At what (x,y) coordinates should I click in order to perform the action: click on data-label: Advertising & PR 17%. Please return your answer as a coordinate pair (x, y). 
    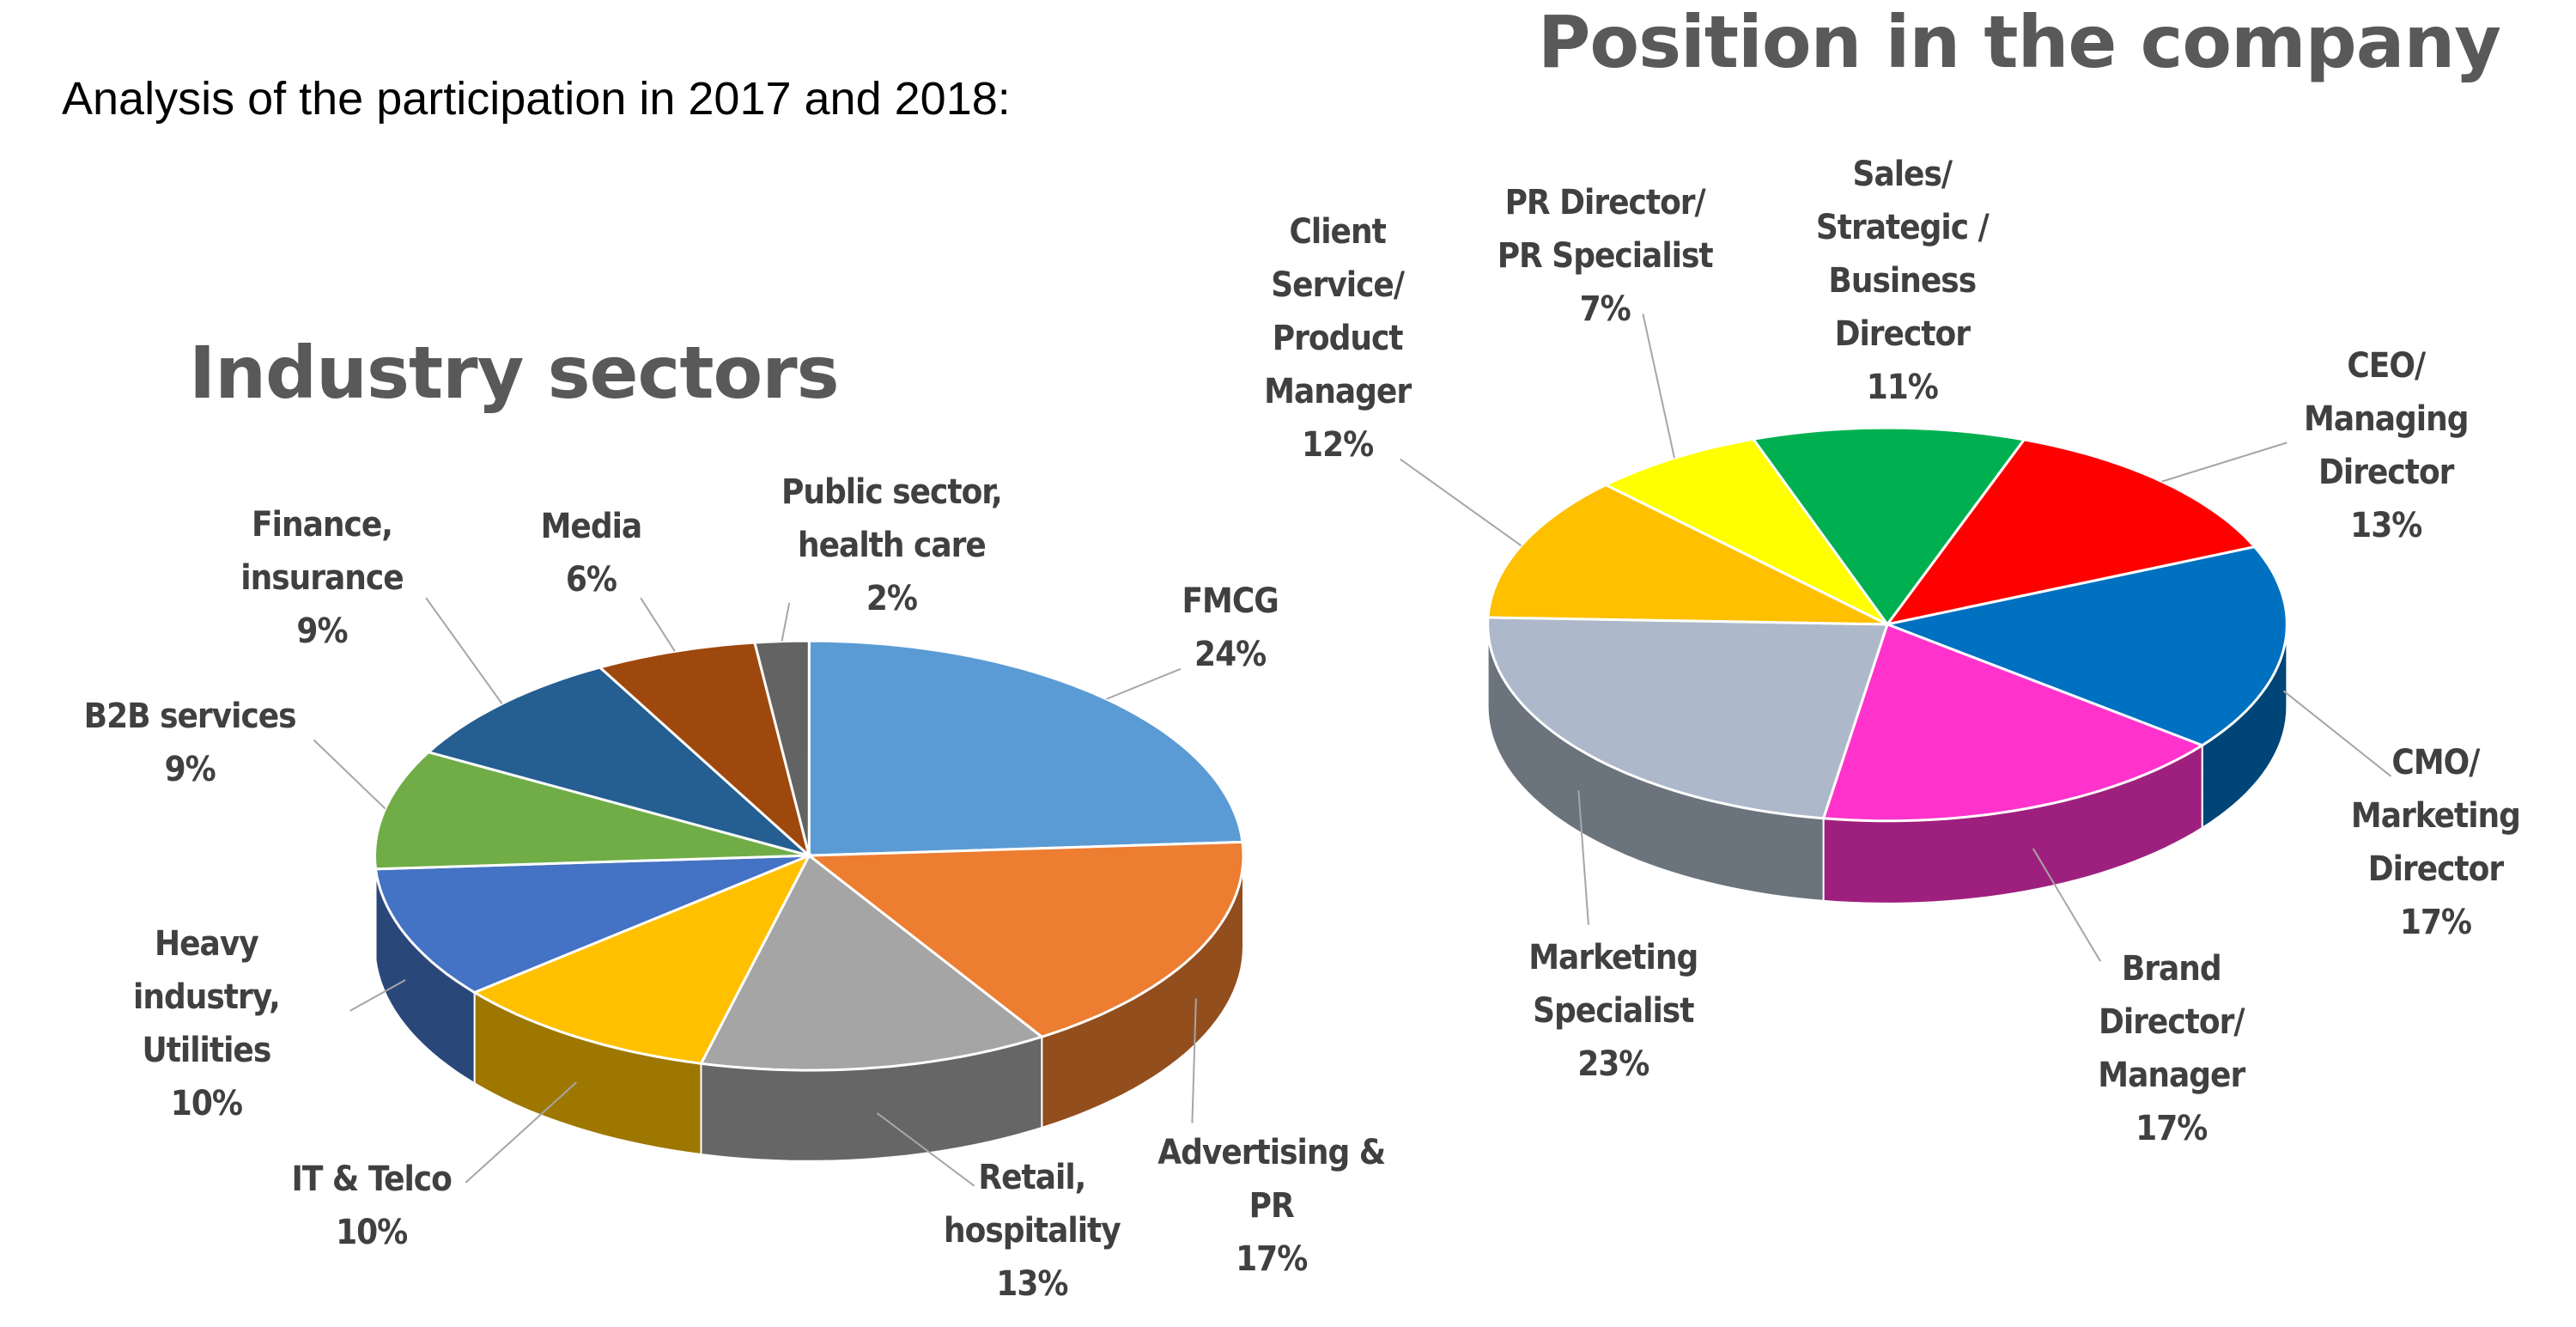
    Looking at the image, I should click on (1272, 1206).